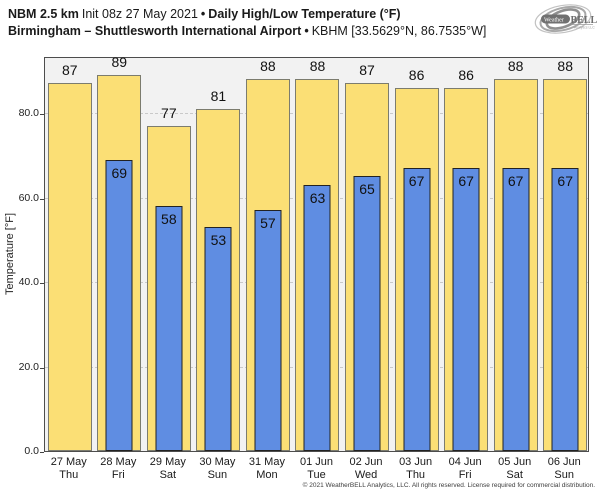 The height and width of the screenshot is (493, 600). What do you see at coordinates (28, 197) in the screenshot?
I see `y-tick-label: 60.0` at bounding box center [28, 197].